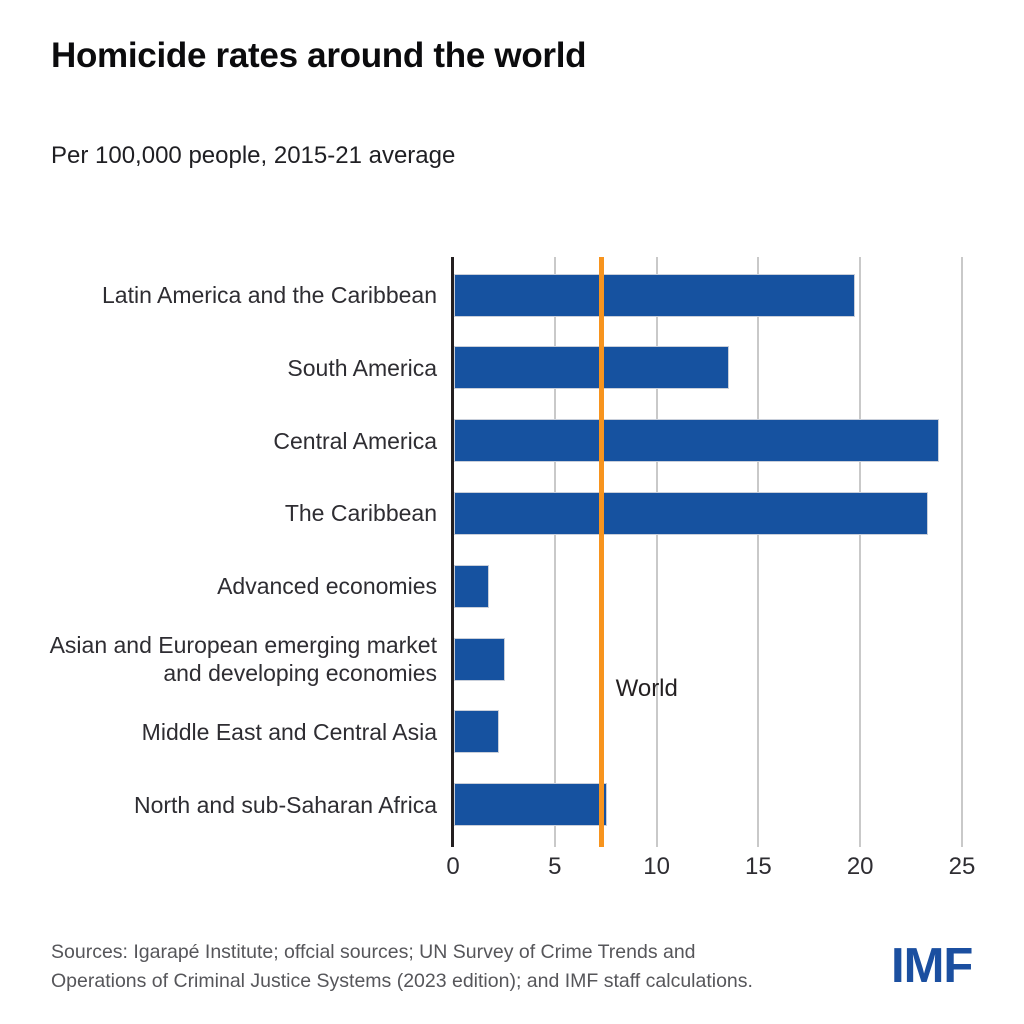 The image size is (1024, 1024). What do you see at coordinates (646, 688) in the screenshot?
I see `world-label: World` at bounding box center [646, 688].